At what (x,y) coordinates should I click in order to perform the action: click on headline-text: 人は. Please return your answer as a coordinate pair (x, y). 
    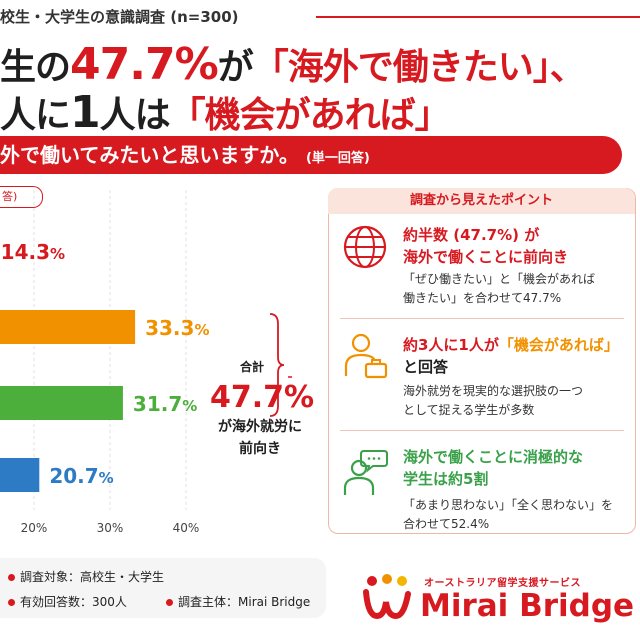
    Looking at the image, I should click on (135, 115).